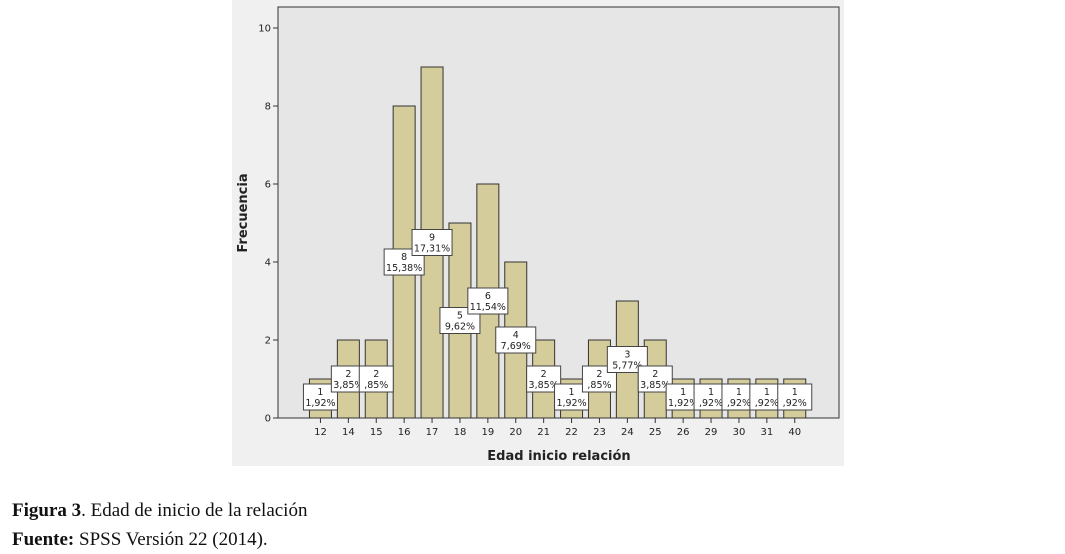  I want to click on x-tick-label: 21, so click(543, 432).